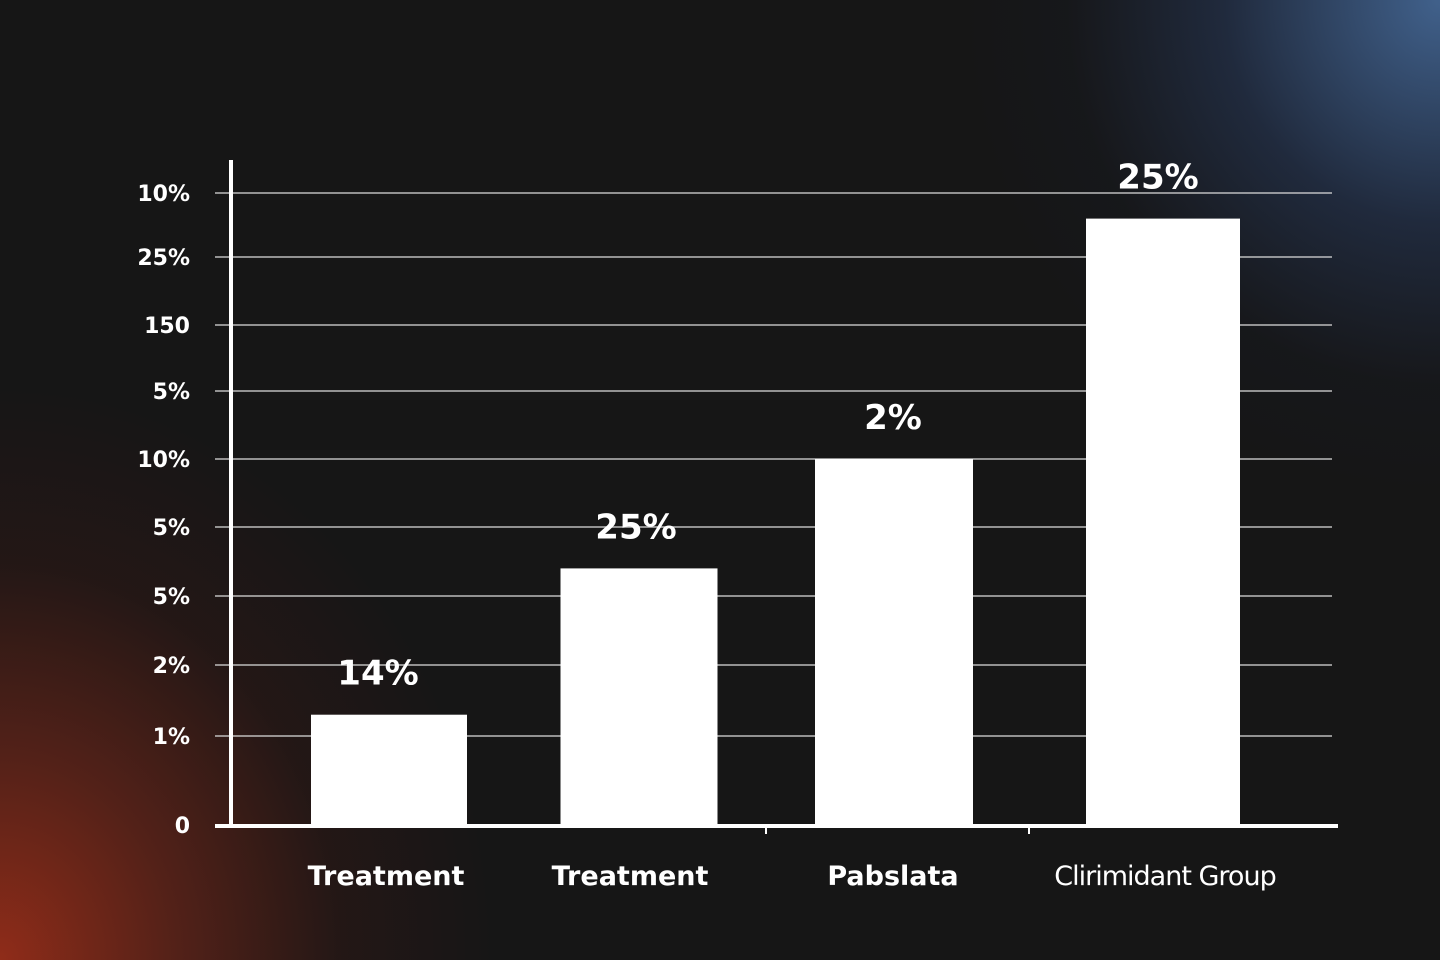 The height and width of the screenshot is (960, 1440). I want to click on y-tick-label-5: 10%, so click(163, 460).